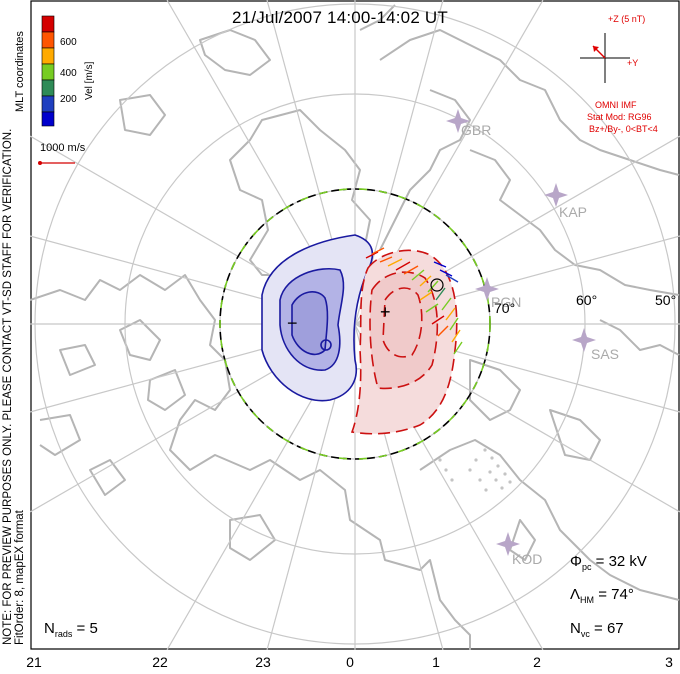 This screenshot has height=674, width=680. Describe the element at coordinates (521, 332) in the screenshot. I see `station-markers` at that location.